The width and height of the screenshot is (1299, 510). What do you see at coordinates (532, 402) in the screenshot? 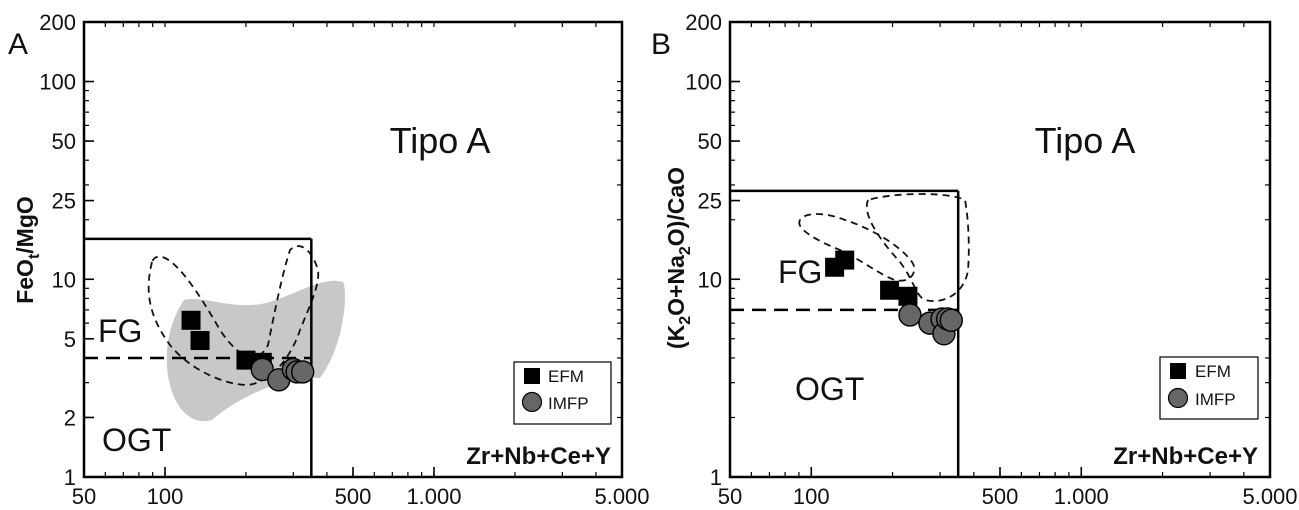
I see `legend-marker-imfp-a` at bounding box center [532, 402].